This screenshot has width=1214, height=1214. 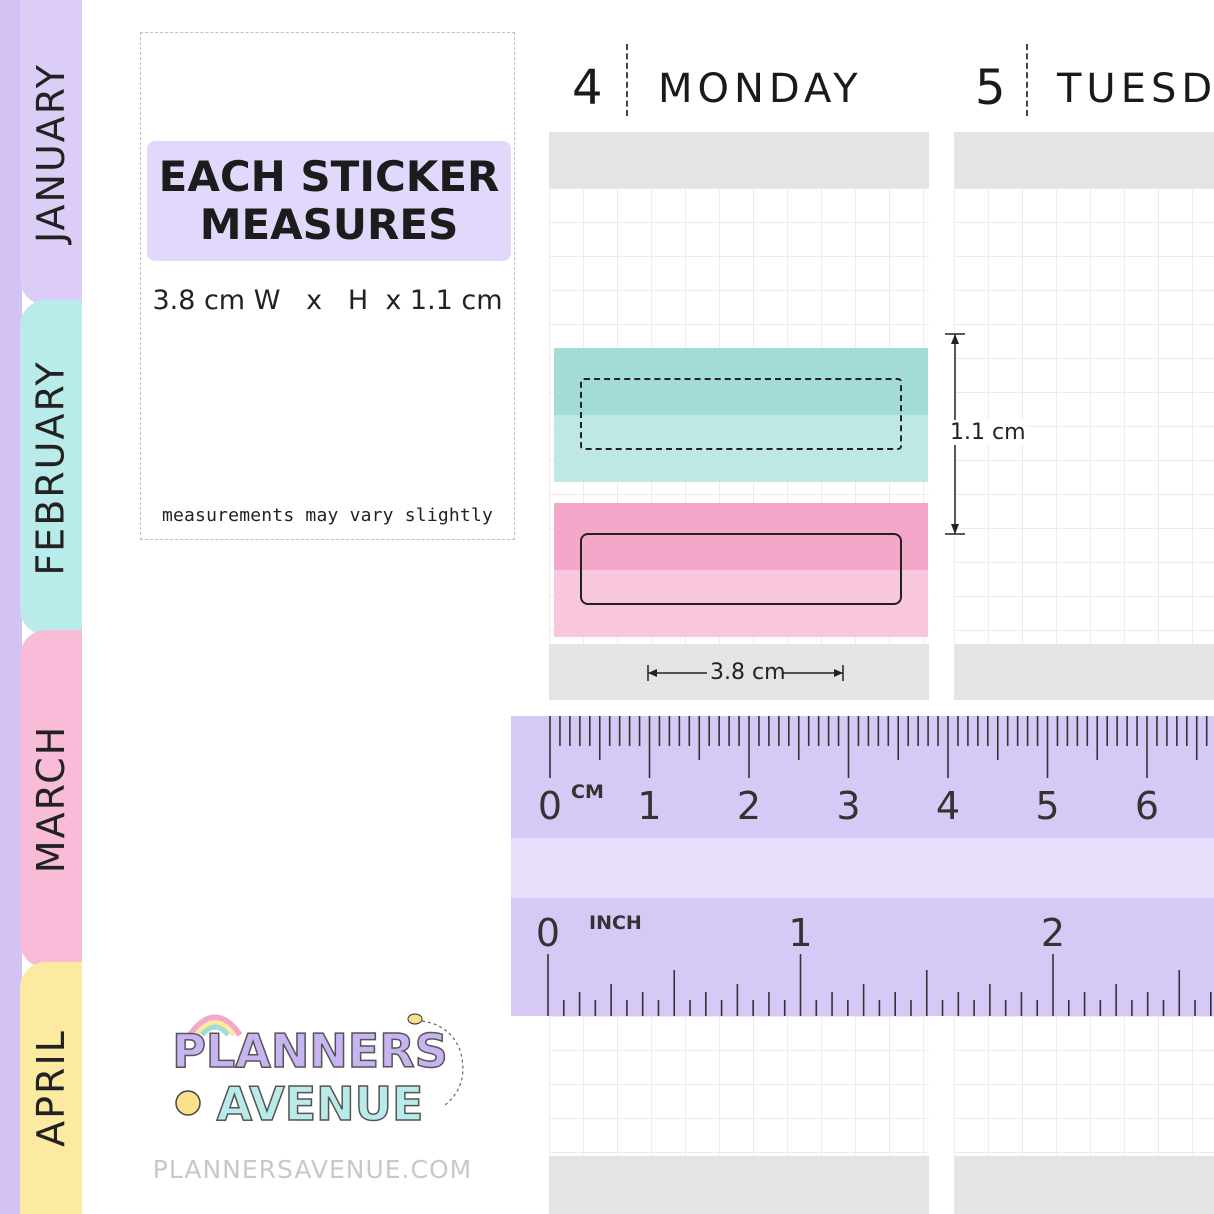 I want to click on cm-unit-label: CM, so click(x=587, y=792).